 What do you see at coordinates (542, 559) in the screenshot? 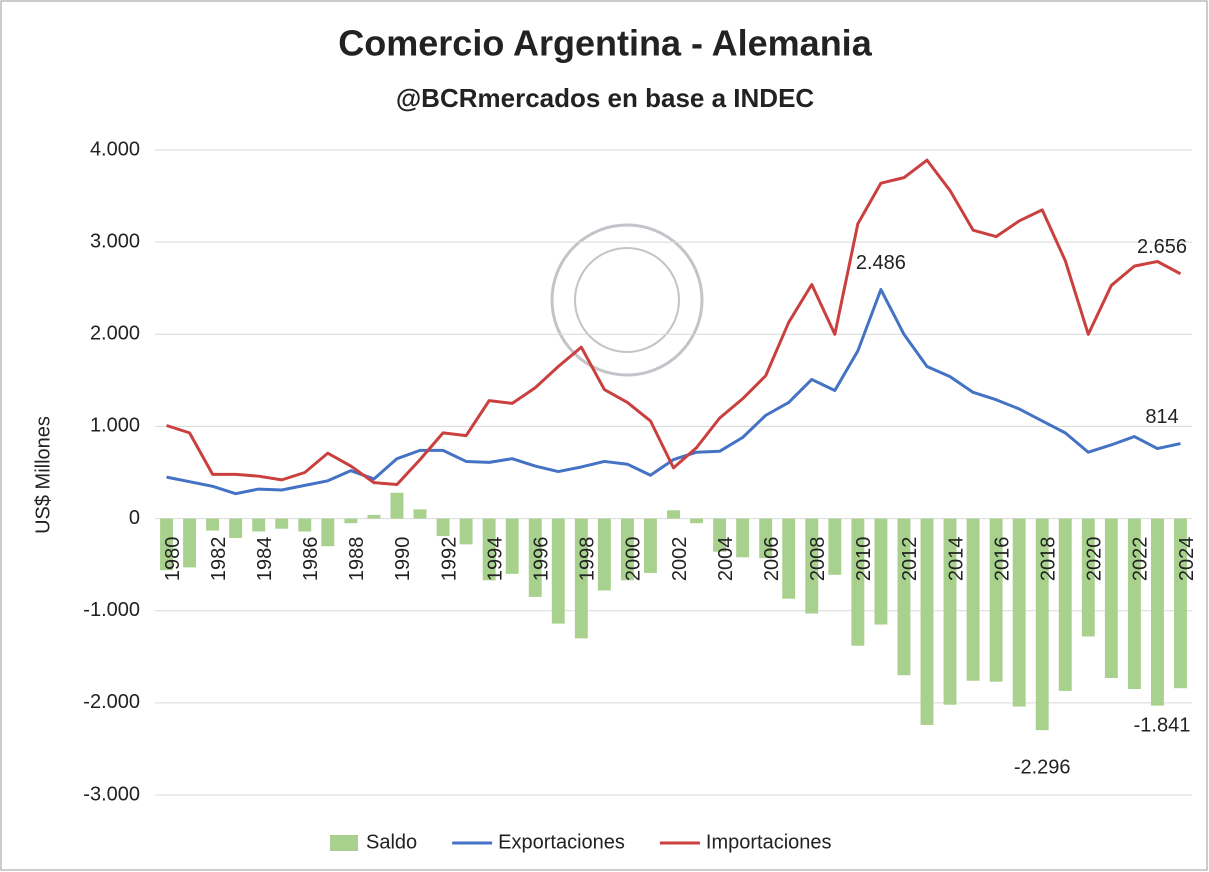
I see `x-tick-label: 1996` at bounding box center [542, 559].